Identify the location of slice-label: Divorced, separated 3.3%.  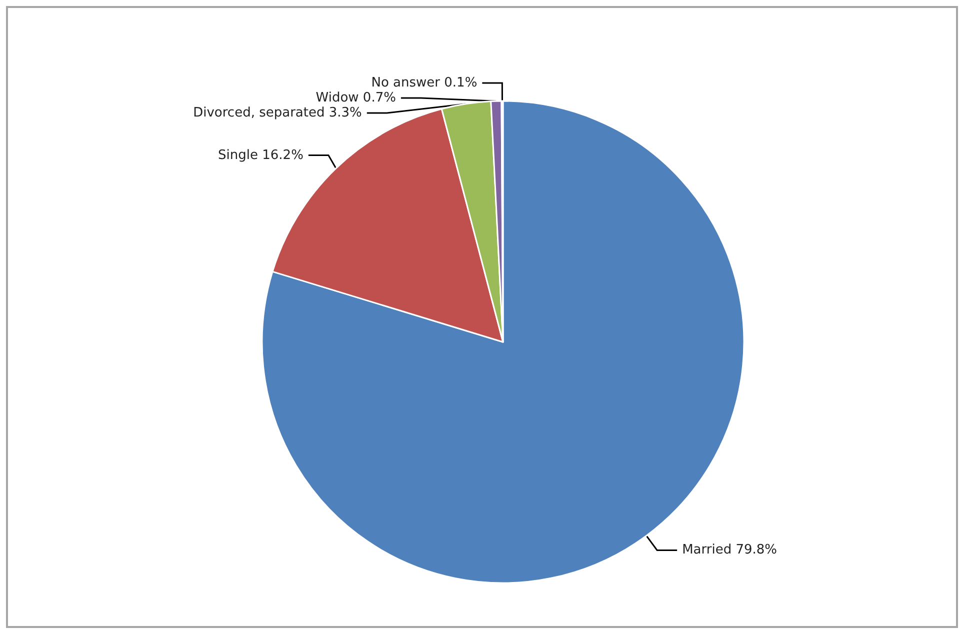
(277, 113).